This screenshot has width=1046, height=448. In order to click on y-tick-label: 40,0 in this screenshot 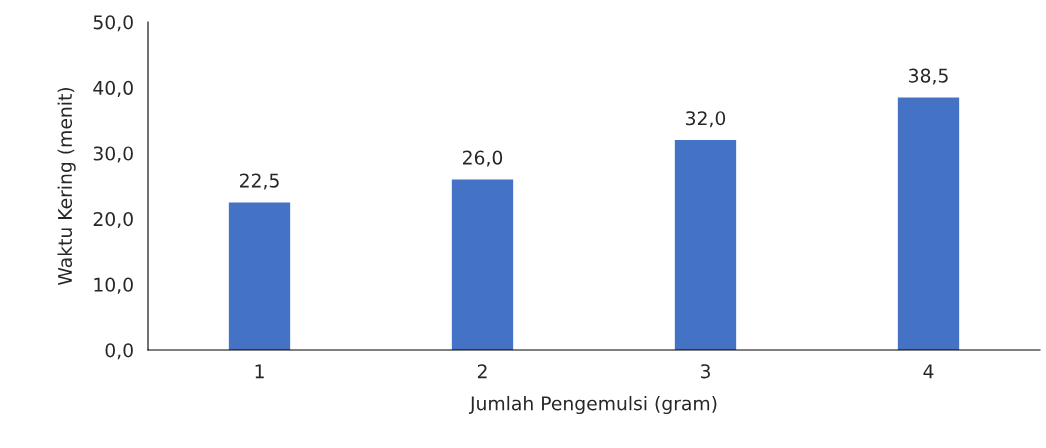, I will do `click(113, 88)`.